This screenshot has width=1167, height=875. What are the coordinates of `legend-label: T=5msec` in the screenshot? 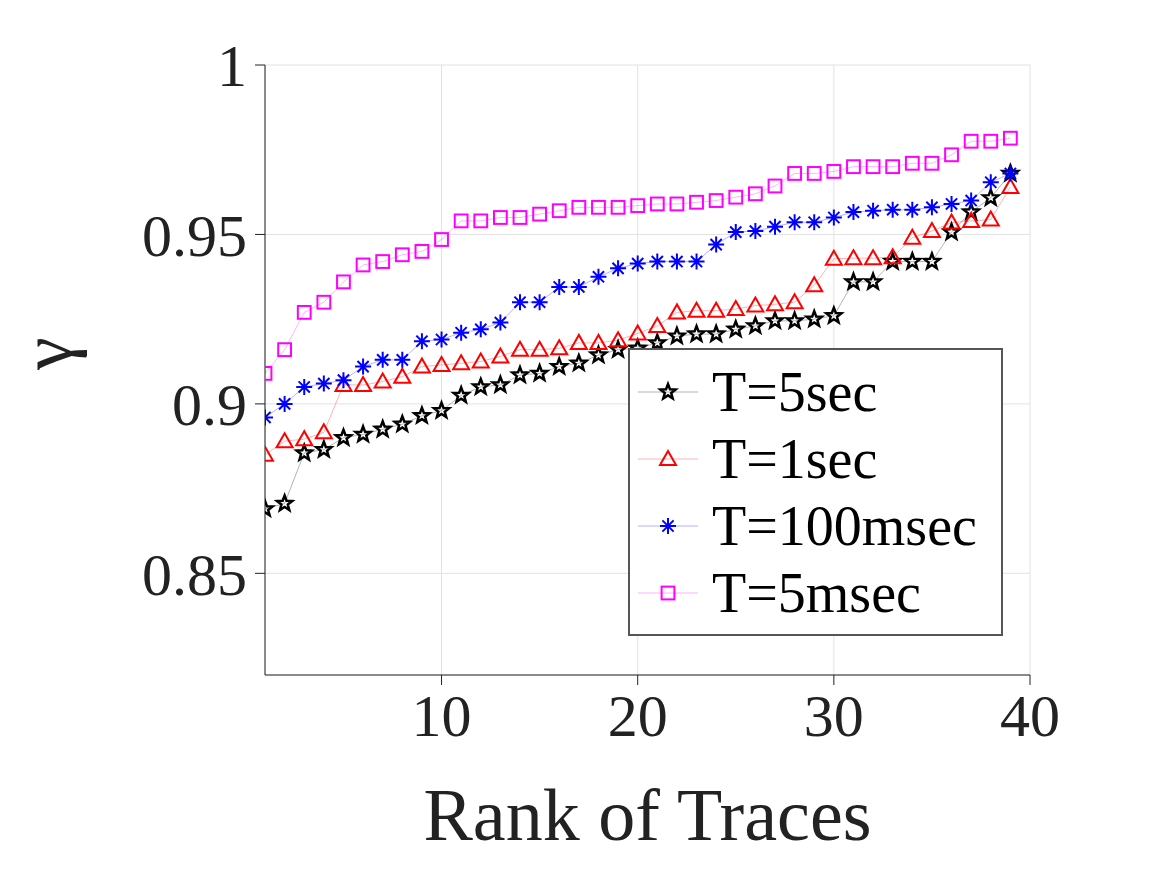 It's located at (816, 592).